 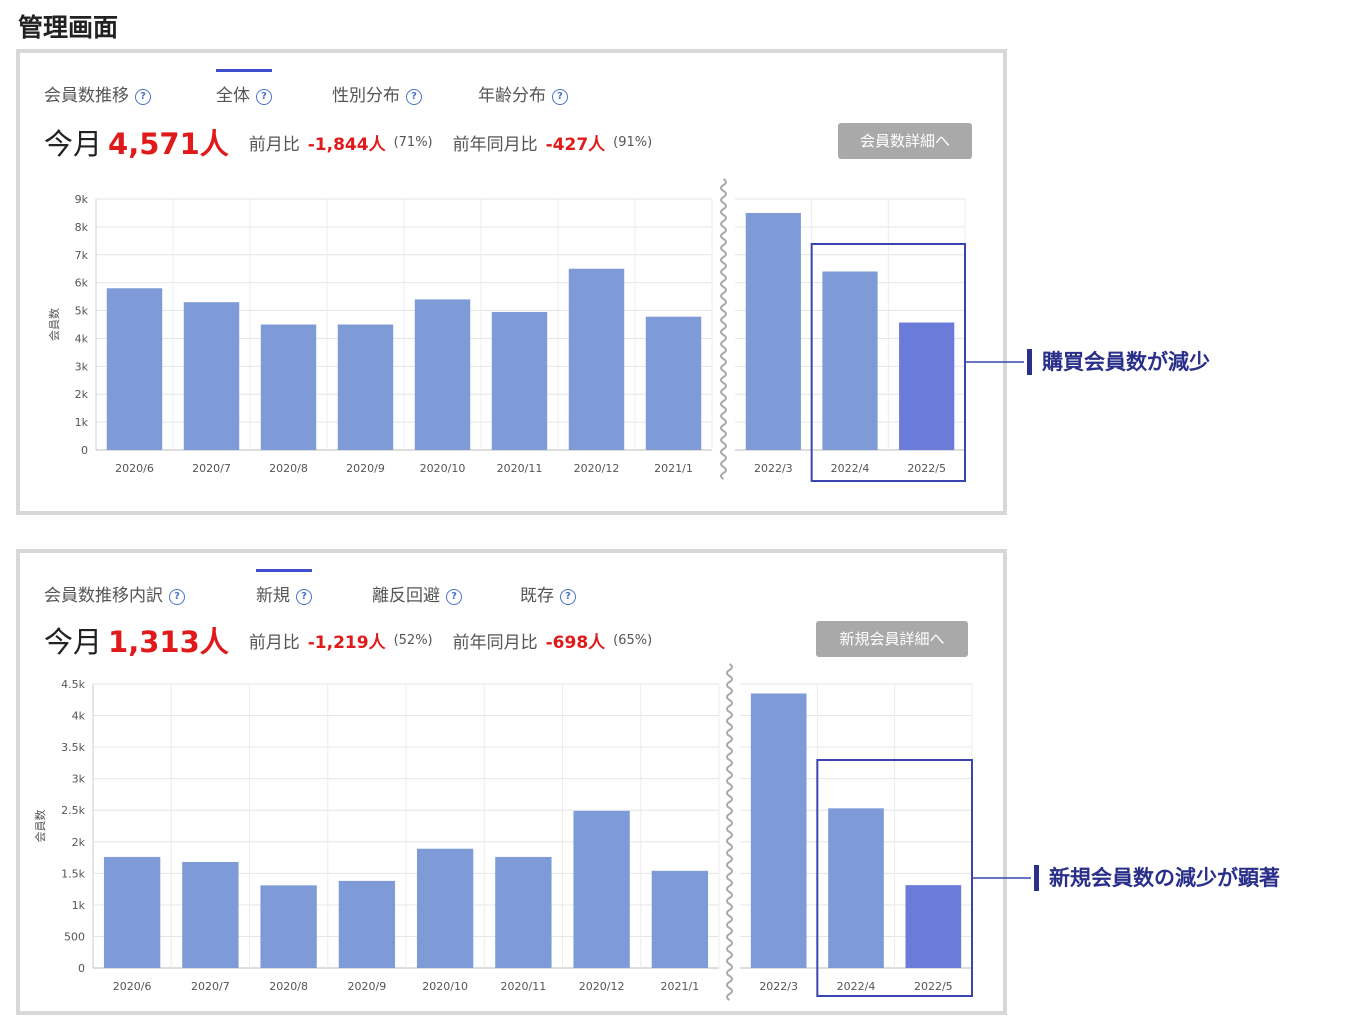 I want to click on y-tick-label: 7k, so click(x=82, y=255).